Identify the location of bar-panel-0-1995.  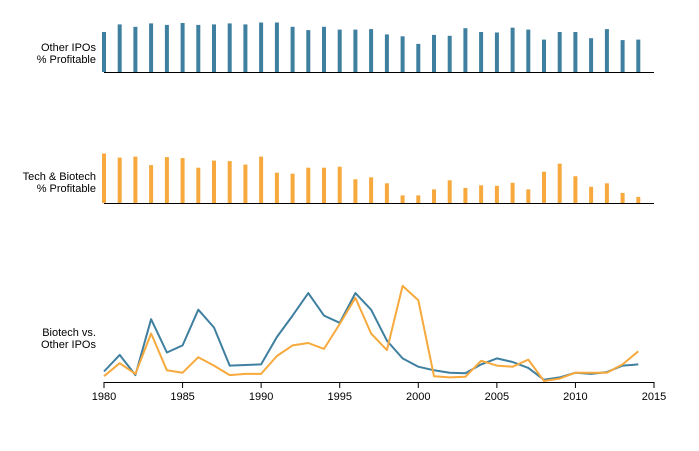
(339, 51).